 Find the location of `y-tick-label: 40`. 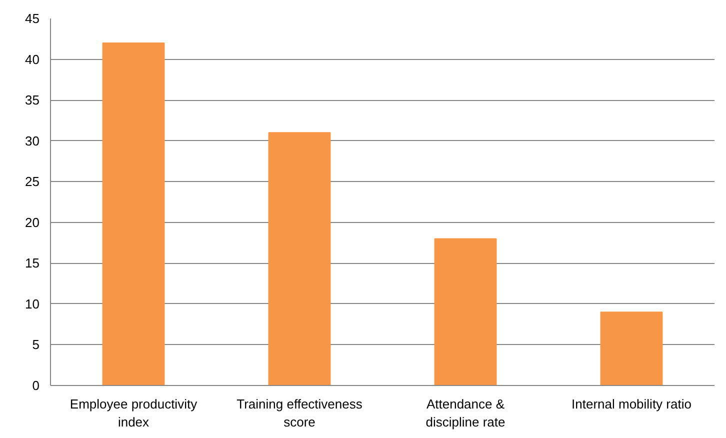

y-tick-label: 40 is located at coordinates (32, 59).